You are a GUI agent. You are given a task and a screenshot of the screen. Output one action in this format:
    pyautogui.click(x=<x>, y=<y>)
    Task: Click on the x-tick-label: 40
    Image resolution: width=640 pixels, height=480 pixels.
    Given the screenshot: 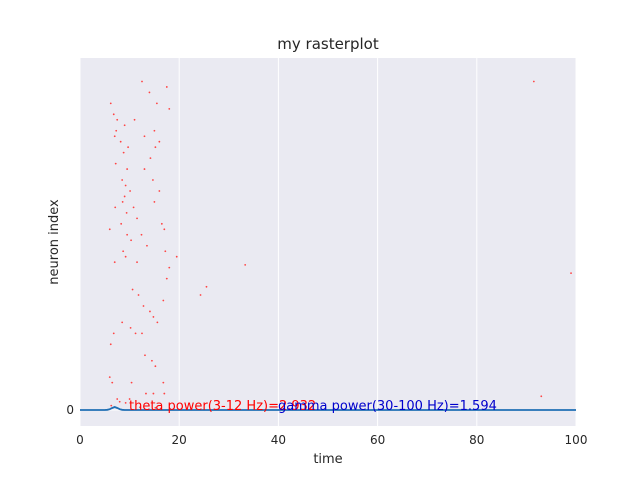 What is the action you would take?
    pyautogui.click(x=278, y=440)
    